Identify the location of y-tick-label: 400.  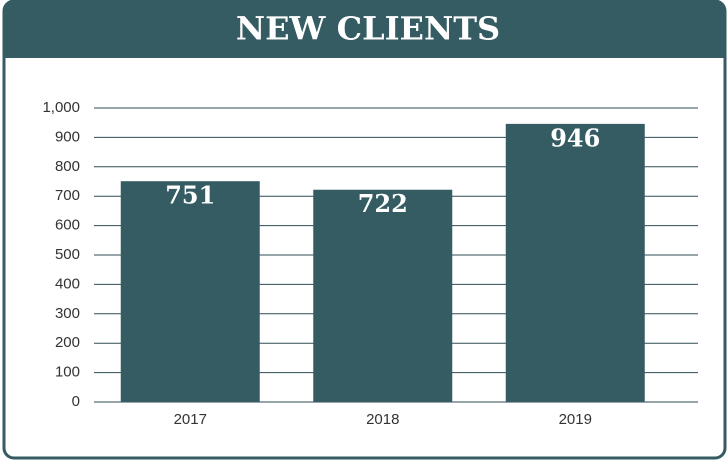
(67, 283).